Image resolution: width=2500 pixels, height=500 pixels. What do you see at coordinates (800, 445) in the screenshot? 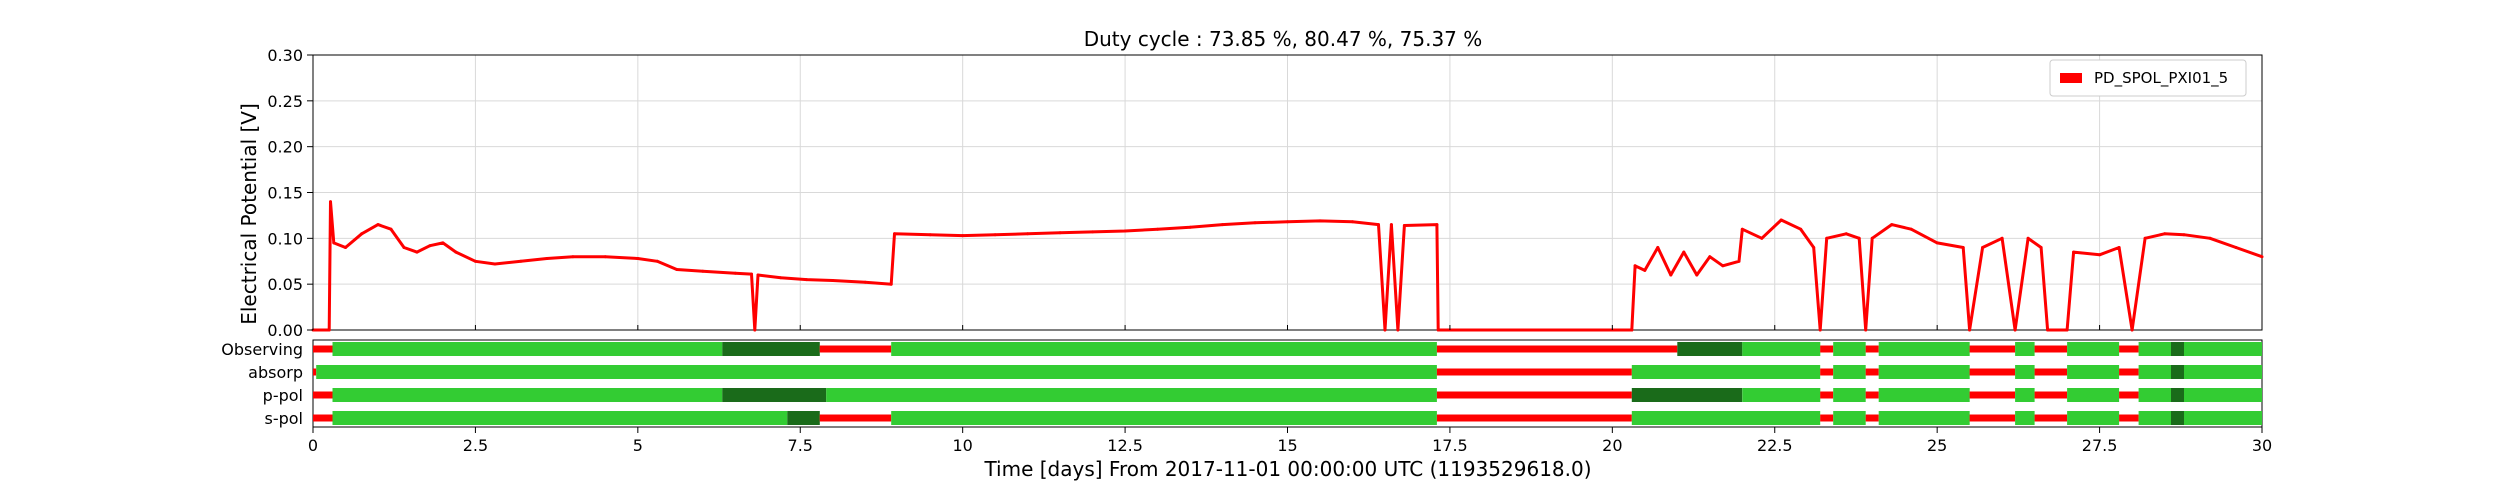
I see `x-tick-label: 7.5` at bounding box center [800, 445].